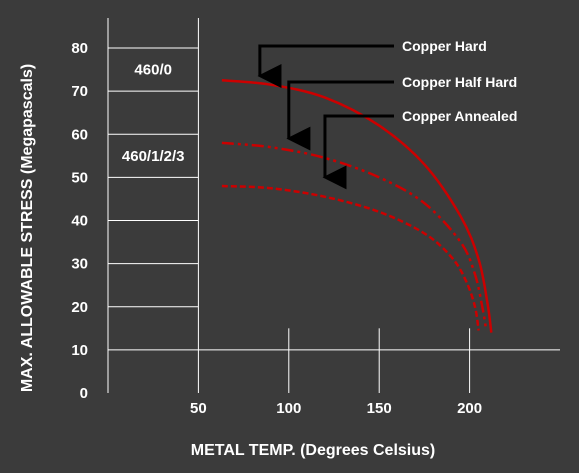 The height and width of the screenshot is (473, 579). Describe the element at coordinates (153, 156) in the screenshot. I see `box-label: 460/1/2/3` at that location.